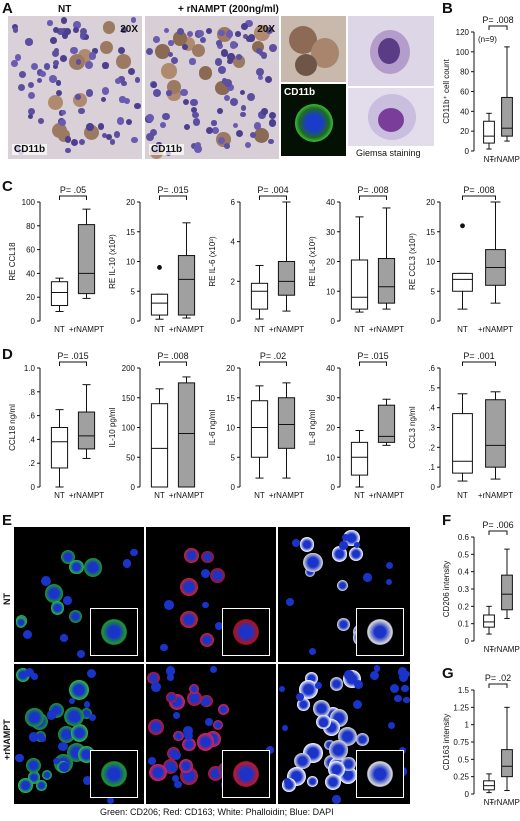 Image resolution: width=520 pixels, height=821 pixels. What do you see at coordinates (430, 262) in the screenshot?
I see `y-tick-label: 10` at bounding box center [430, 262].